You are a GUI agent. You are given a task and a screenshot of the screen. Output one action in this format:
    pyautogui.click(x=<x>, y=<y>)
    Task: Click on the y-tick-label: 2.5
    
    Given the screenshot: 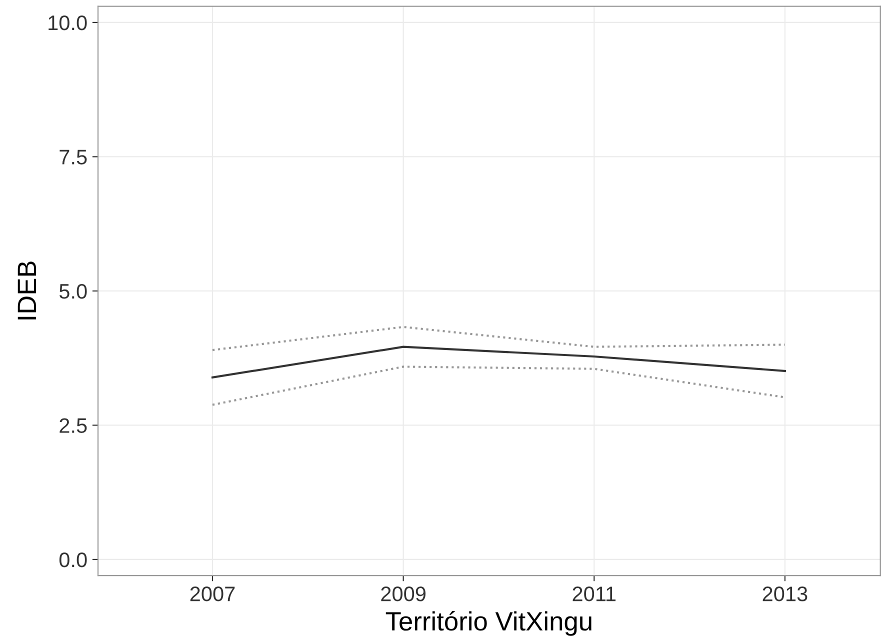 What is the action you would take?
    pyautogui.click(x=73, y=425)
    